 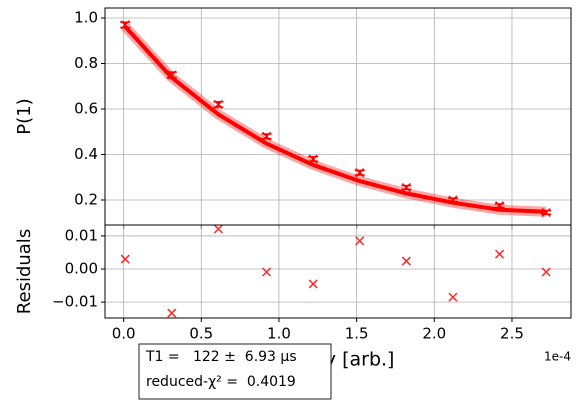 What do you see at coordinates (86, 199) in the screenshot?
I see `y-tick-label: 0.2` at bounding box center [86, 199].